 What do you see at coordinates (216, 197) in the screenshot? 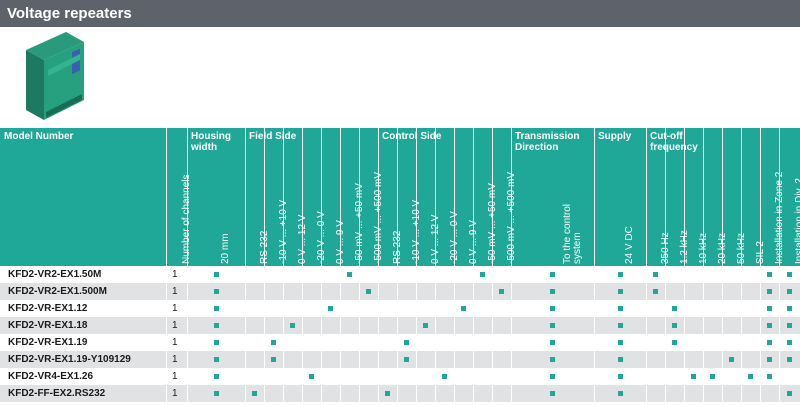
I see `column-header: 20 mm` at bounding box center [216, 197].